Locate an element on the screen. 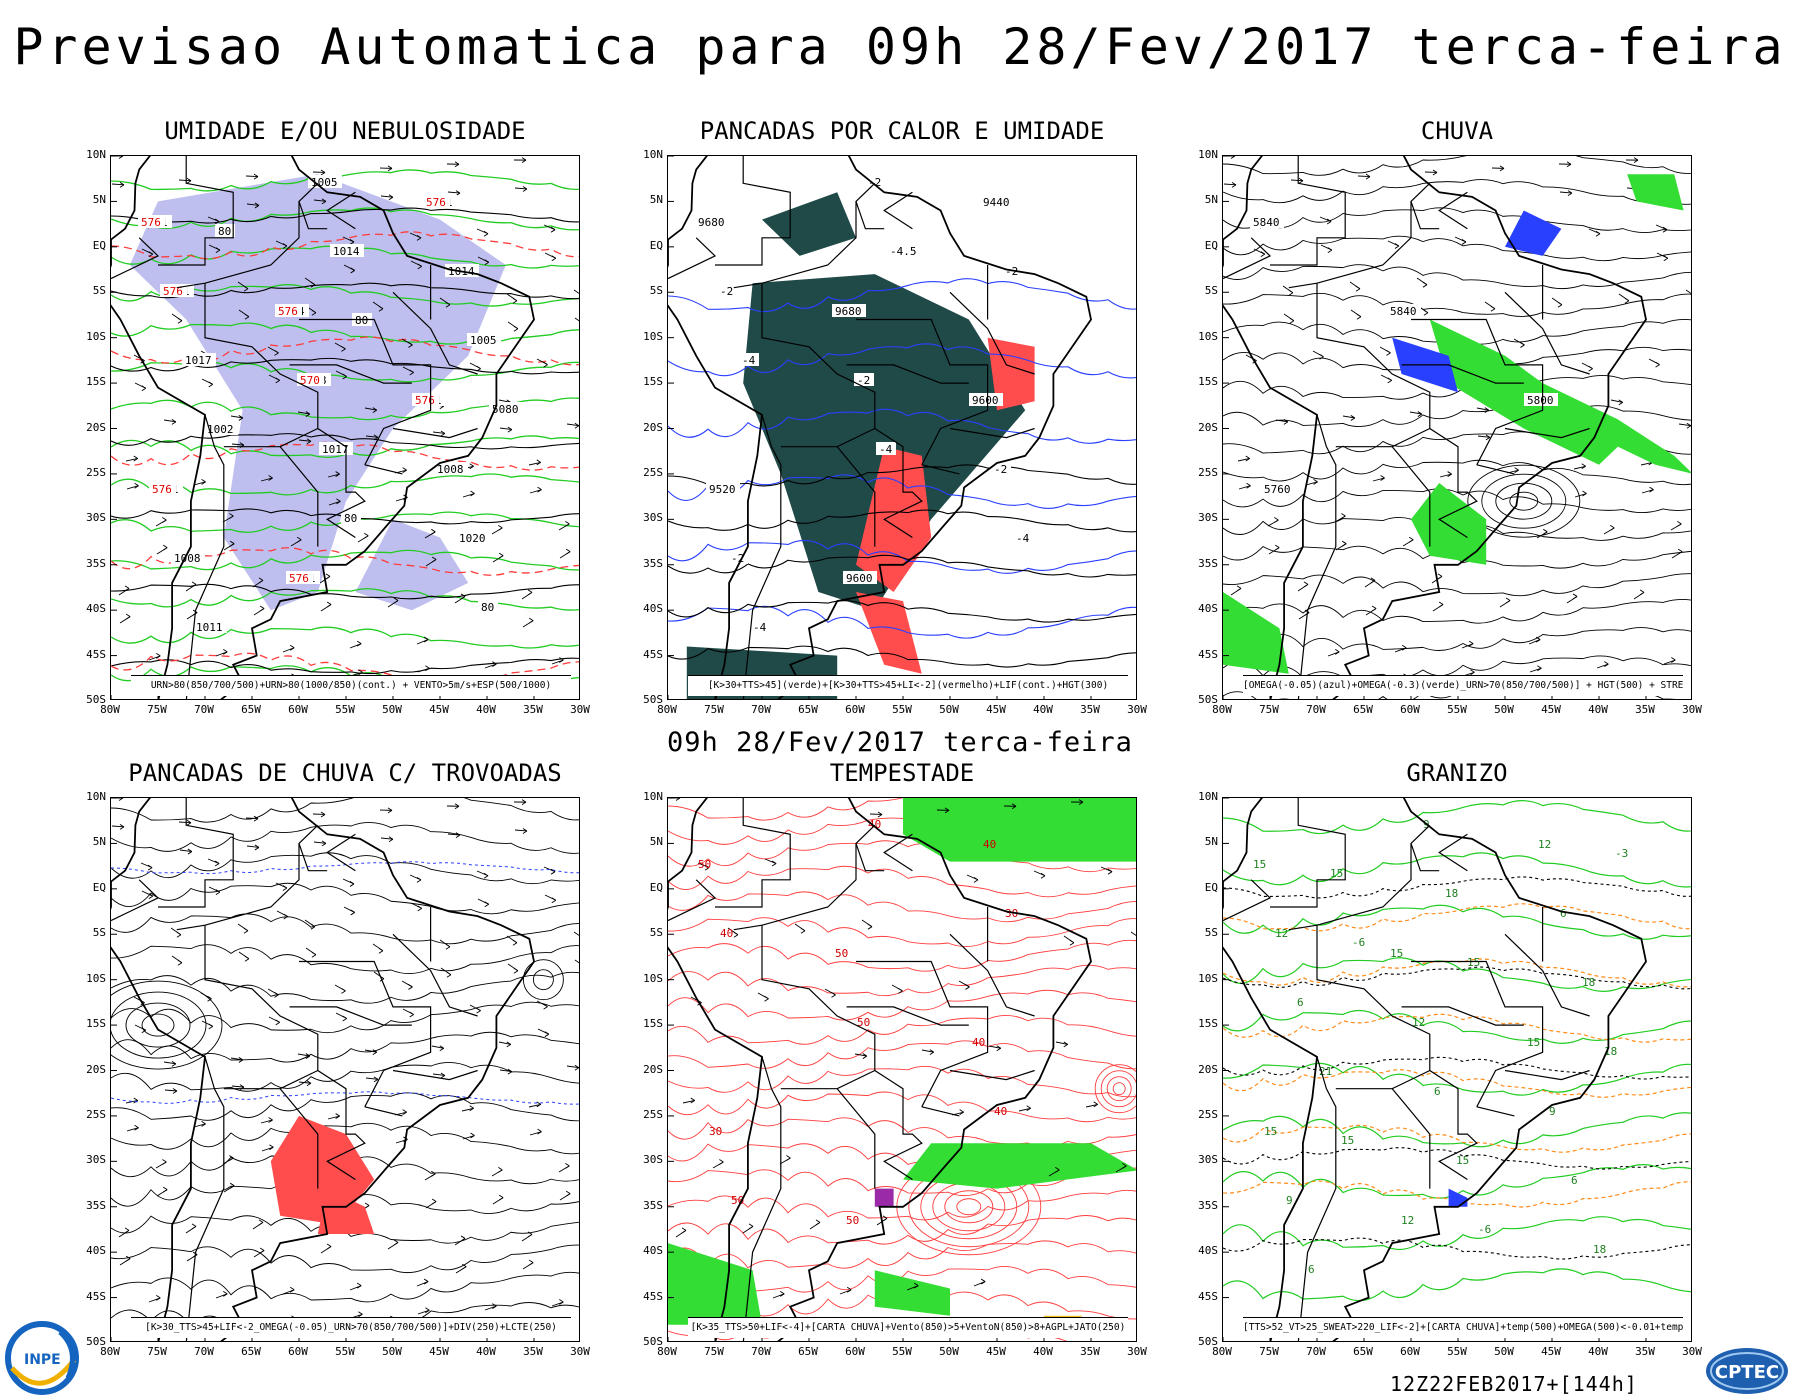 The height and width of the screenshot is (1400, 1800). contour-label: 50 is located at coordinates (704, 864).